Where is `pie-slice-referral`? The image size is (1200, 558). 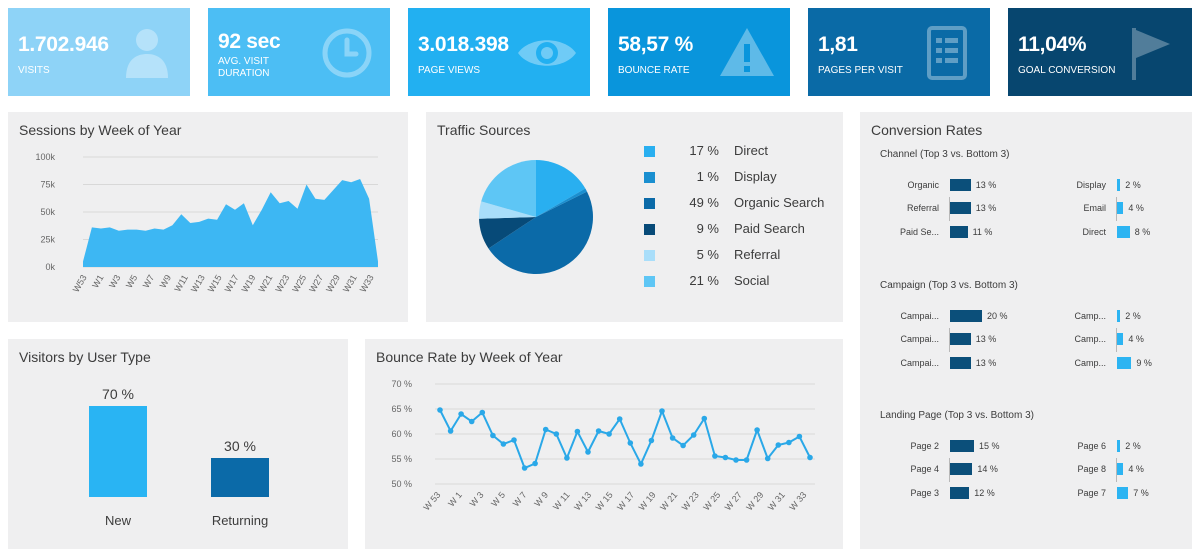 pie-slice-referral is located at coordinates (507, 210).